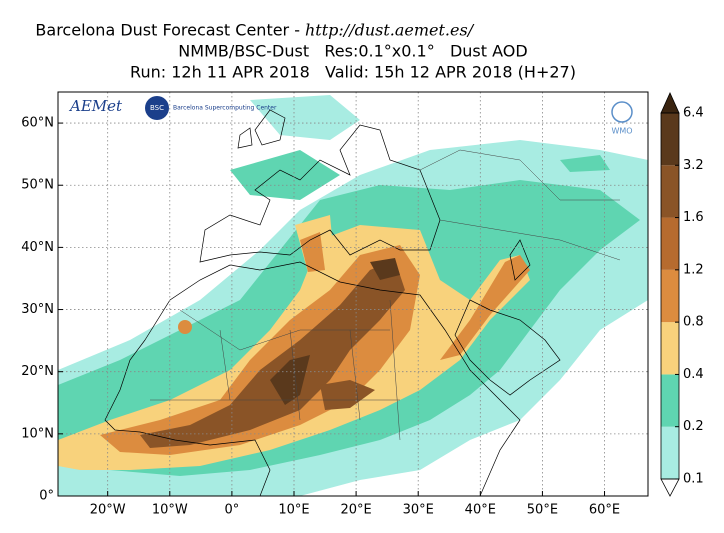  I want to click on y-tick-label: 10°N, so click(37, 433).